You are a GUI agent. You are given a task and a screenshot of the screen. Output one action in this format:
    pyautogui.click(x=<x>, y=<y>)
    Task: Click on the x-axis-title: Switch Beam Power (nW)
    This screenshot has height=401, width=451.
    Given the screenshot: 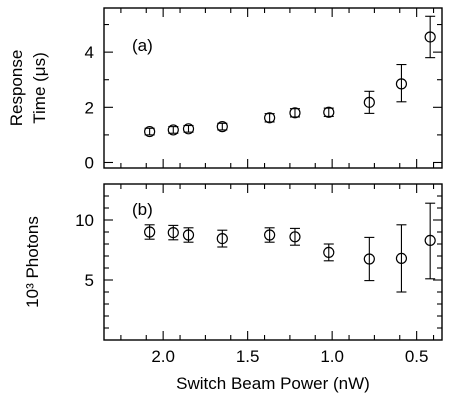 What is the action you would take?
    pyautogui.click(x=273, y=383)
    